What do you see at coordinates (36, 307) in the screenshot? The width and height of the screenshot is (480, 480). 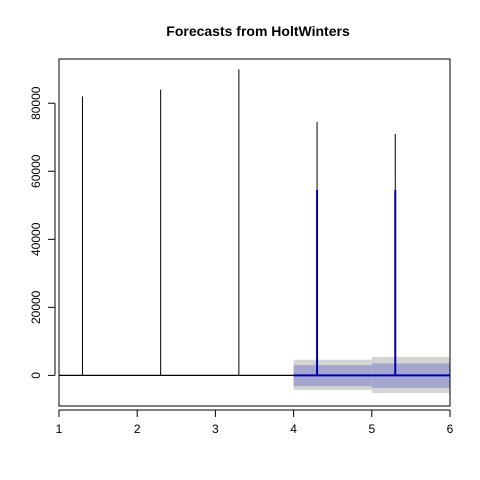 I see `y-tick-label: 20000` at bounding box center [36, 307].